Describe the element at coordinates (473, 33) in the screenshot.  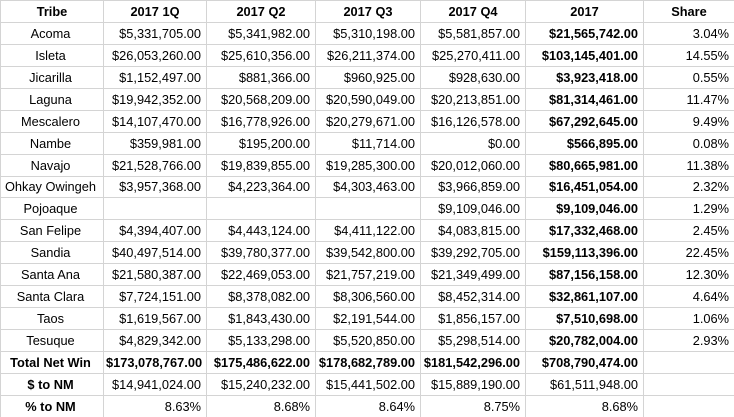
I see `value-cell: $5,581,857.00` at that location.